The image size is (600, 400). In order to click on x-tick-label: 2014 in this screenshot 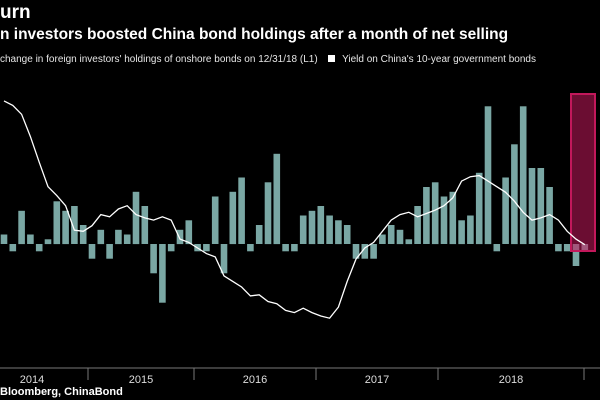, I will do `click(32, 380)`.